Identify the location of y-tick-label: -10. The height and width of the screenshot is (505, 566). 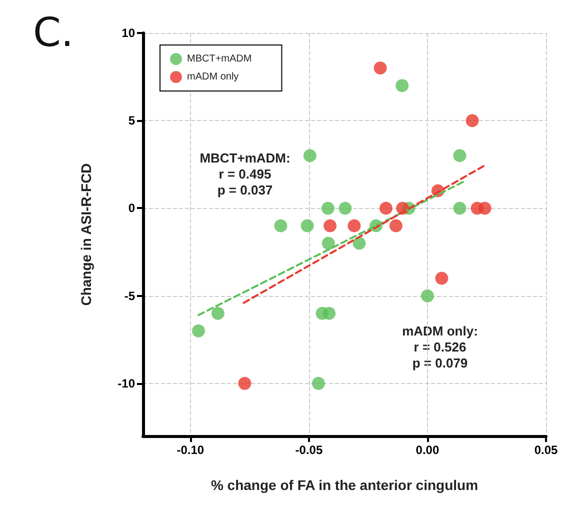
(127, 383).